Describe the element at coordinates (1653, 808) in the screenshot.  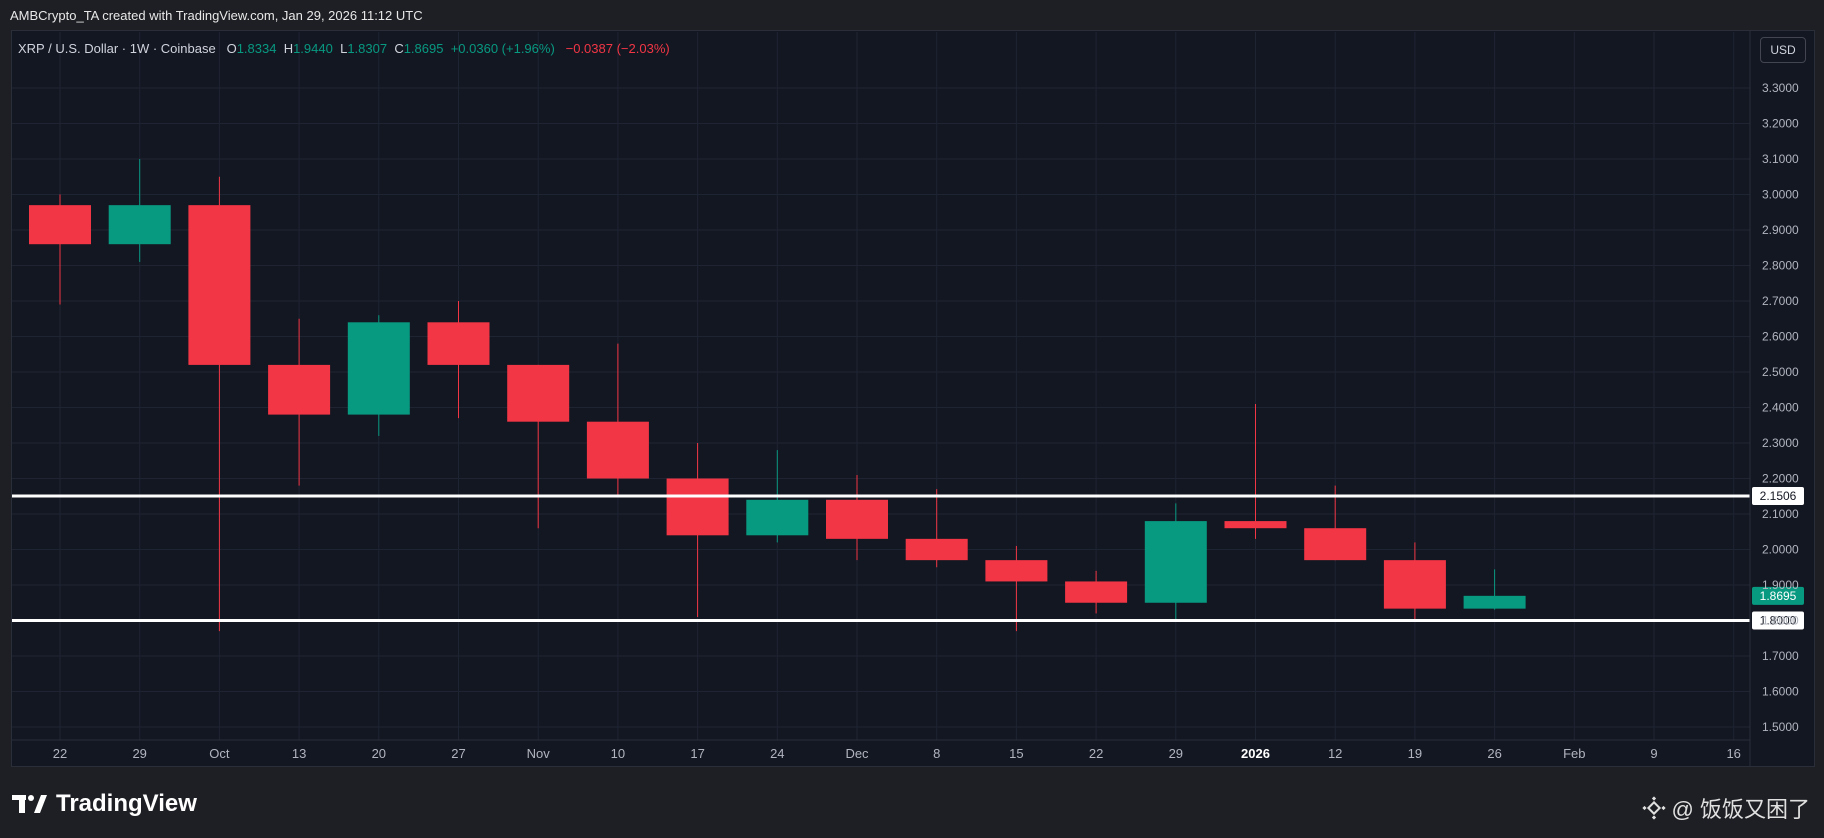
I see `binance-diamond-icon` at that location.